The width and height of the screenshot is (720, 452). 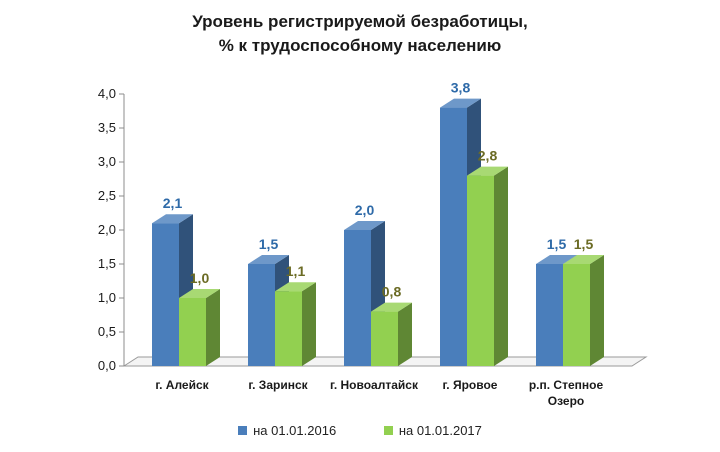 I want to click on legend-item-2017: на 01.01.2017, so click(x=432, y=430).